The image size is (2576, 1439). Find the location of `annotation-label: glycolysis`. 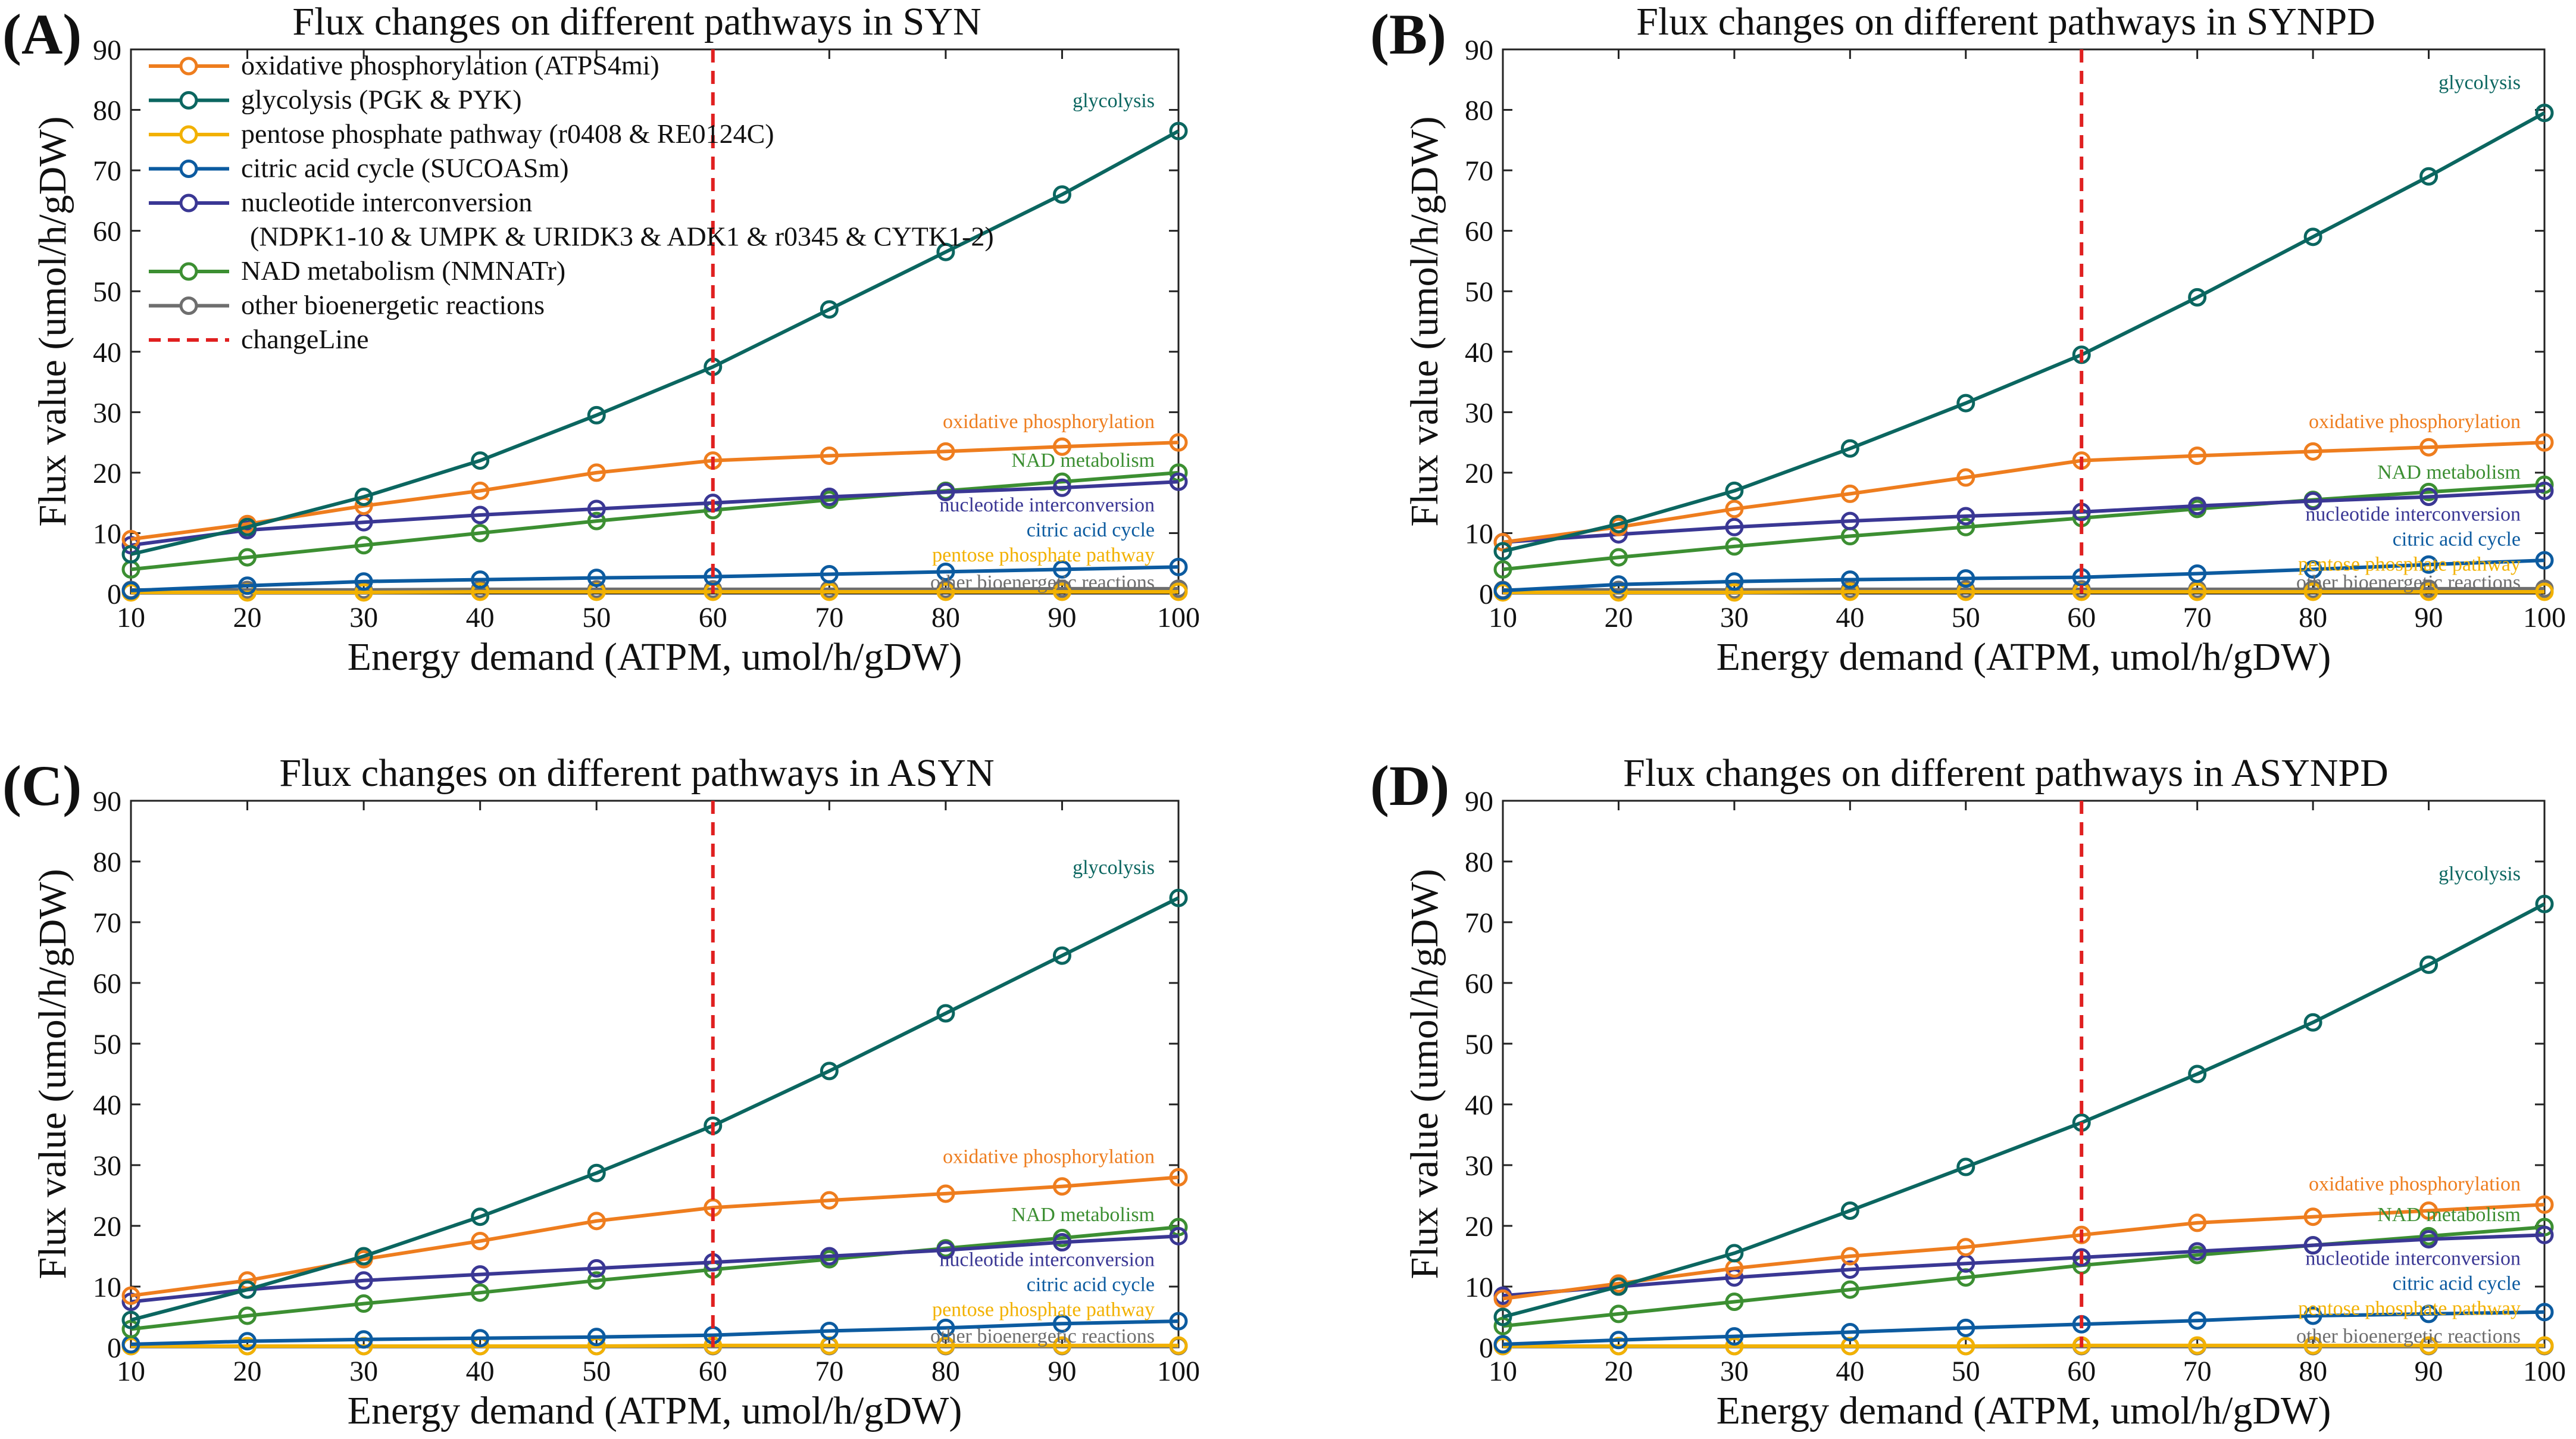

annotation-label: glycolysis is located at coordinates (1114, 868).